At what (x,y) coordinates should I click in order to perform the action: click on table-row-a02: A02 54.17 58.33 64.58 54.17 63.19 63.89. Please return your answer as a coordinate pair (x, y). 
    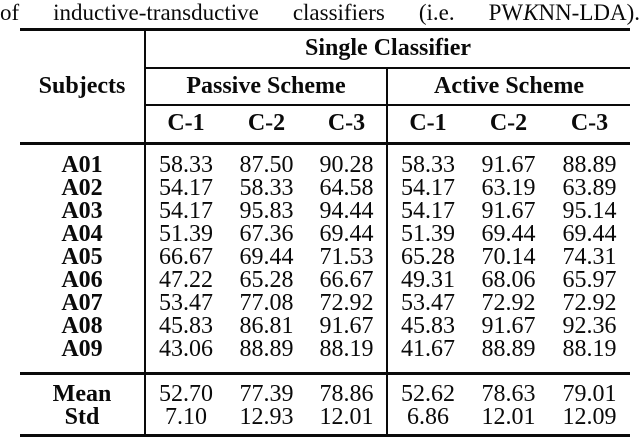
    Looking at the image, I should click on (325, 188).